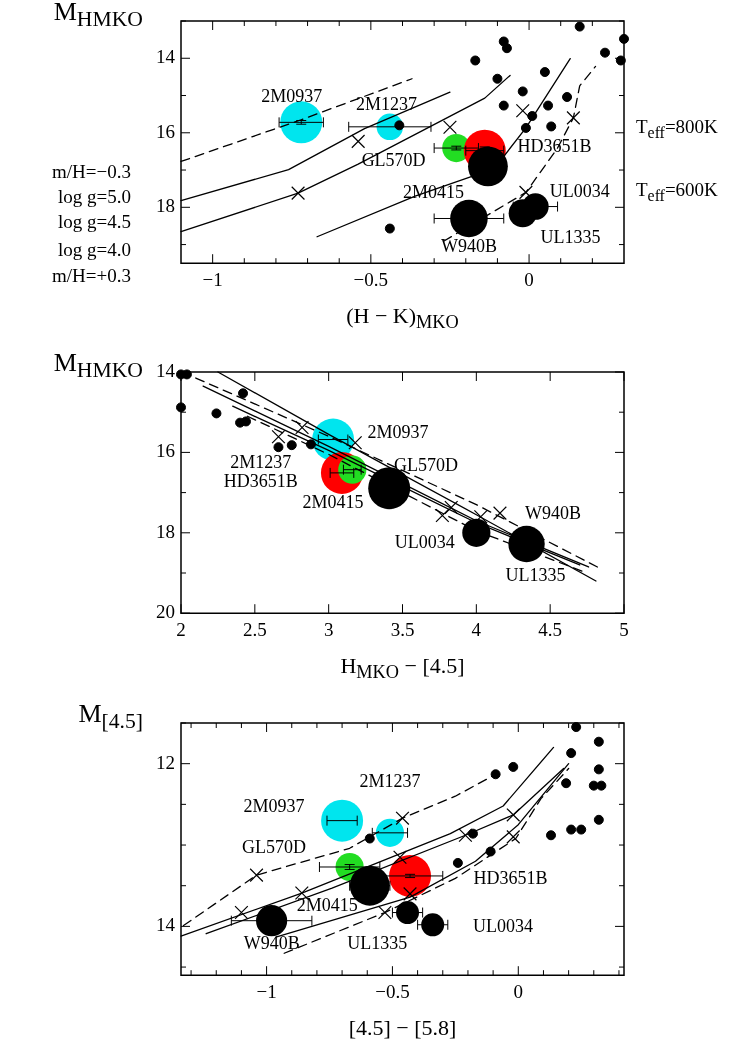 Image resolution: width=743 pixels, height=1042 pixels. I want to click on x-tick-label: 4, so click(476, 629).